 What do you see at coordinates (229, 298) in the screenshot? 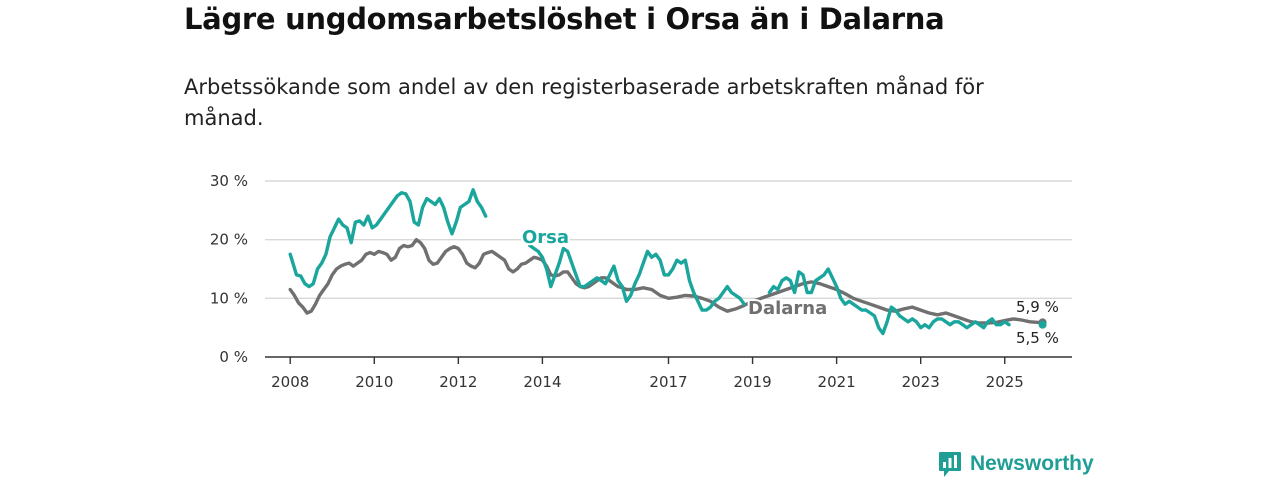
I see `y-tick-label: 10 %` at bounding box center [229, 298].